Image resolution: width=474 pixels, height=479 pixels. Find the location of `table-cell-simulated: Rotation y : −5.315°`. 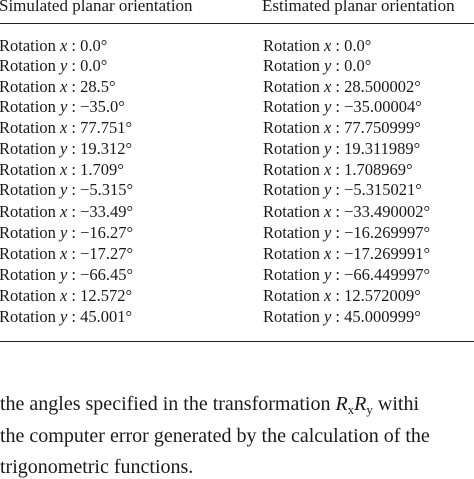

table-cell-simulated: Rotation y : −5.315° is located at coordinates (66, 190).